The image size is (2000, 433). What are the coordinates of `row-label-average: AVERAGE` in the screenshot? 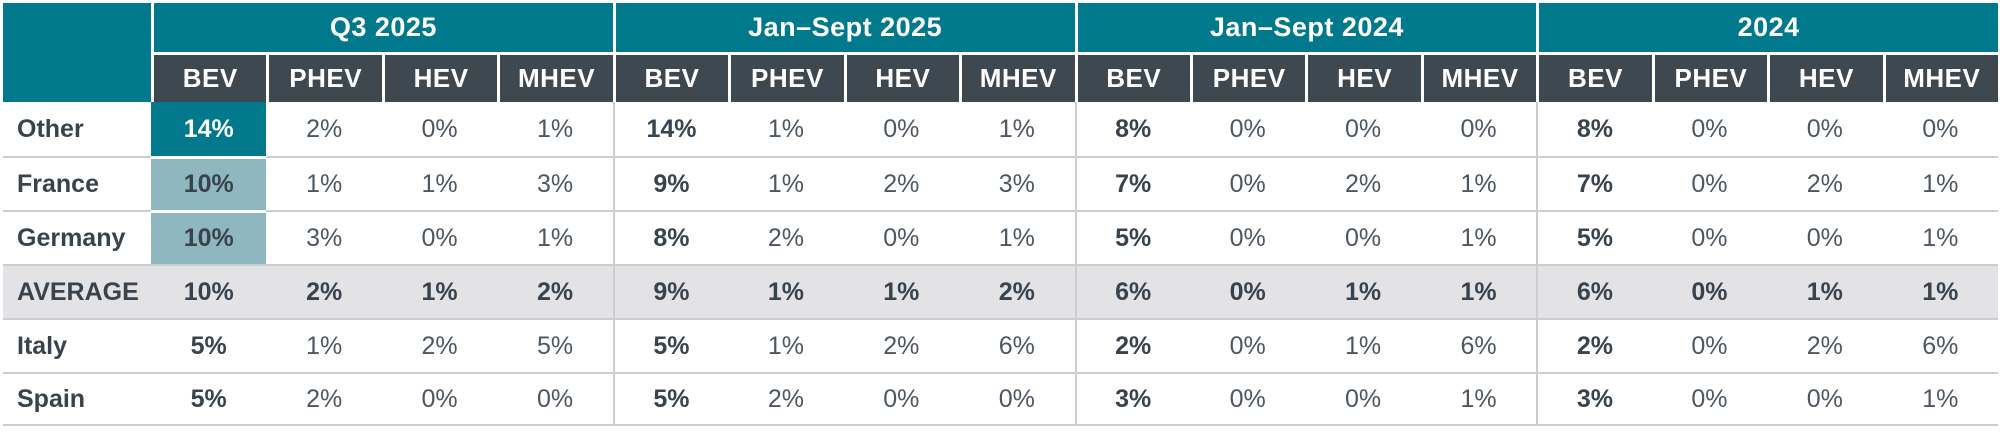 It's located at (77, 291).